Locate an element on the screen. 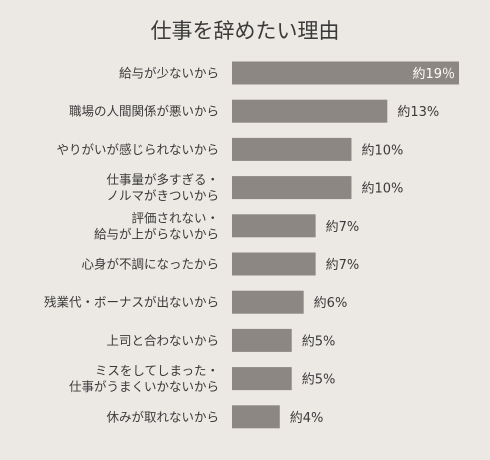  bar-row: 給与が少ないから 約19％ is located at coordinates (289, 73).